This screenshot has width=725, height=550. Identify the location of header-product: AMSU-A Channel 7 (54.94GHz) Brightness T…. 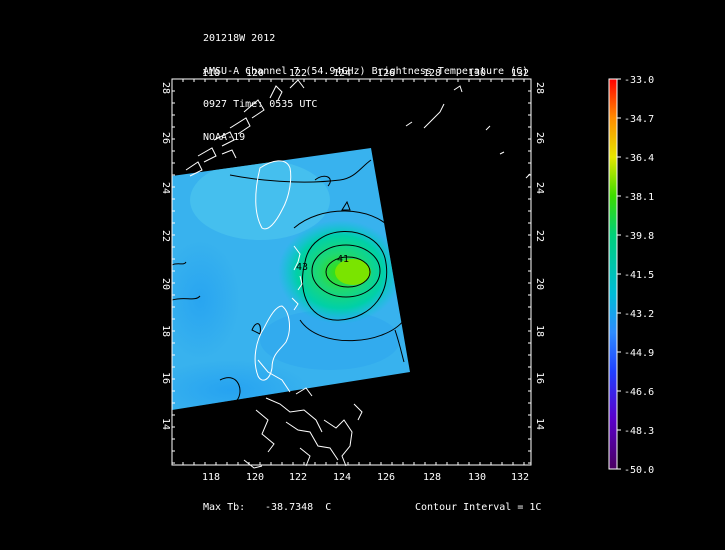
(366, 71).